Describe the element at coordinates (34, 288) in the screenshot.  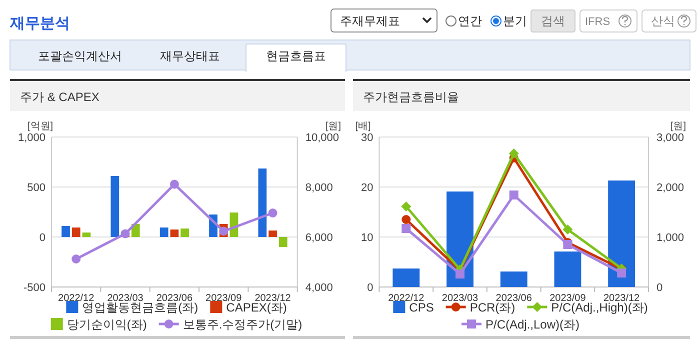
I see `y-tick-label: -500` at that location.